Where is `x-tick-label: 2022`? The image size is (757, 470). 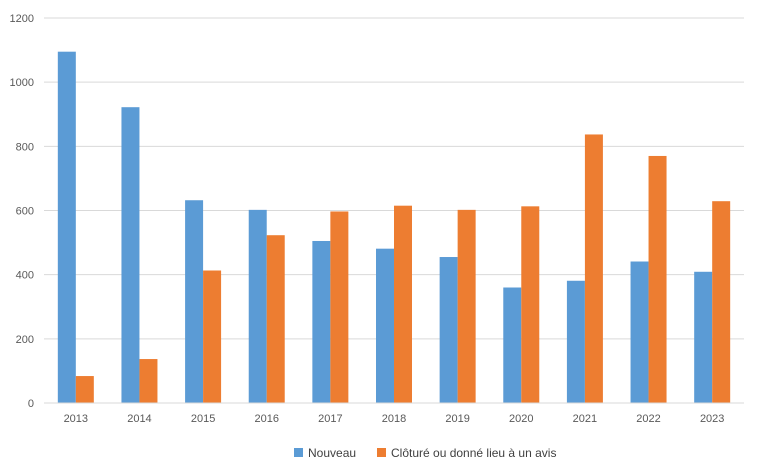
x-tick-label: 2022 is located at coordinates (648, 419).